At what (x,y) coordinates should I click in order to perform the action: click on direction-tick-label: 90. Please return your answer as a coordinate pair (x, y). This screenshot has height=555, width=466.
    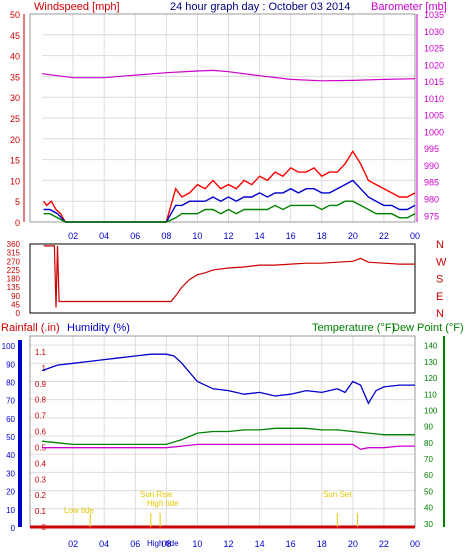
    Looking at the image, I should click on (15, 296).